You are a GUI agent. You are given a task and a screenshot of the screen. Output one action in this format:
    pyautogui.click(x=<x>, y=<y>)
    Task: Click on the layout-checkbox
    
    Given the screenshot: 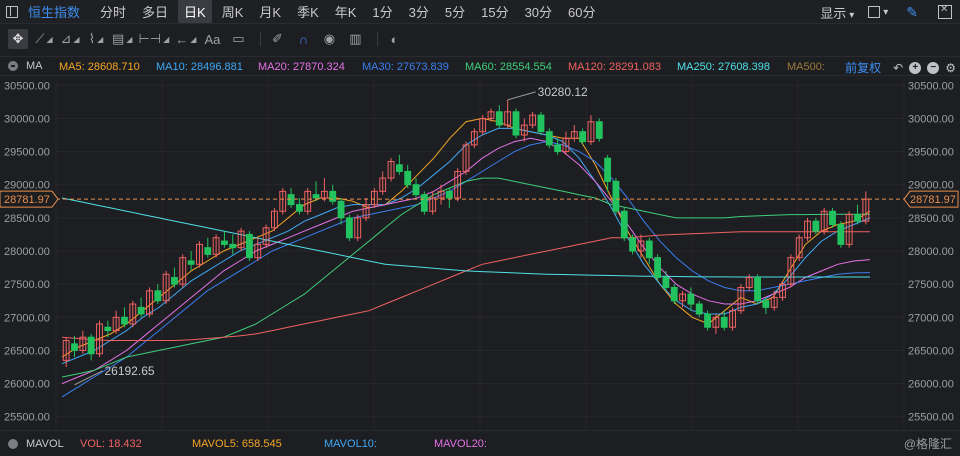 What is the action you would take?
    pyautogui.click(x=874, y=12)
    